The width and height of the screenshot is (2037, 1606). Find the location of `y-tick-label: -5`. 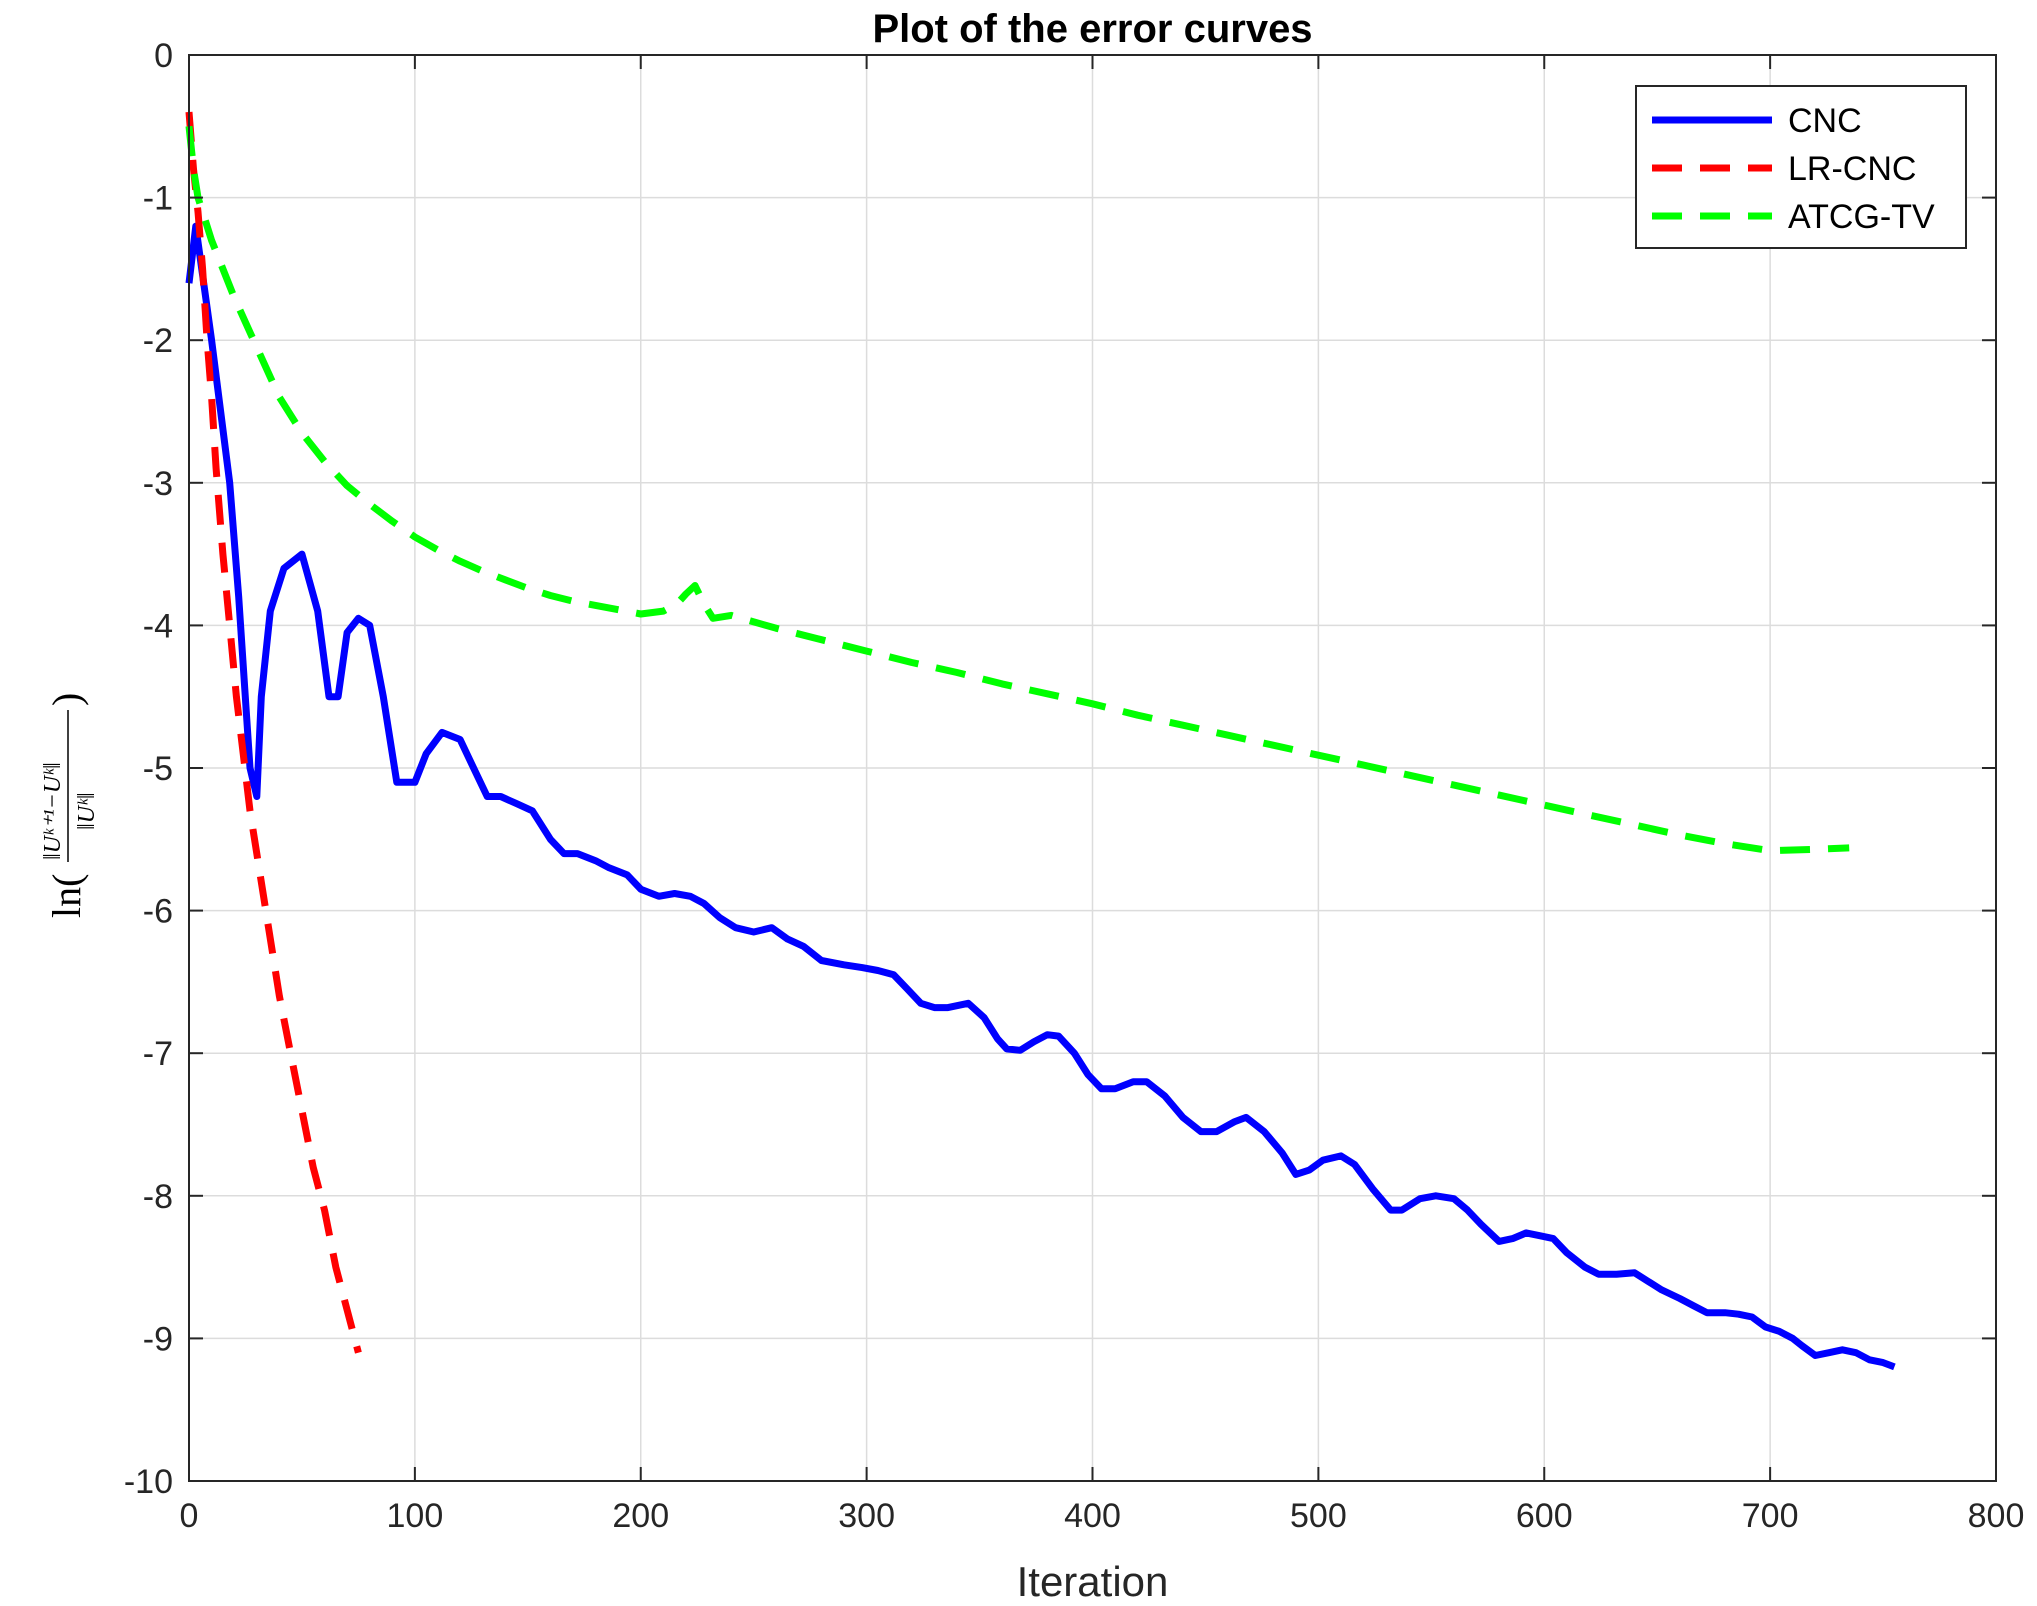

y-tick-label: -5 is located at coordinates (158, 769).